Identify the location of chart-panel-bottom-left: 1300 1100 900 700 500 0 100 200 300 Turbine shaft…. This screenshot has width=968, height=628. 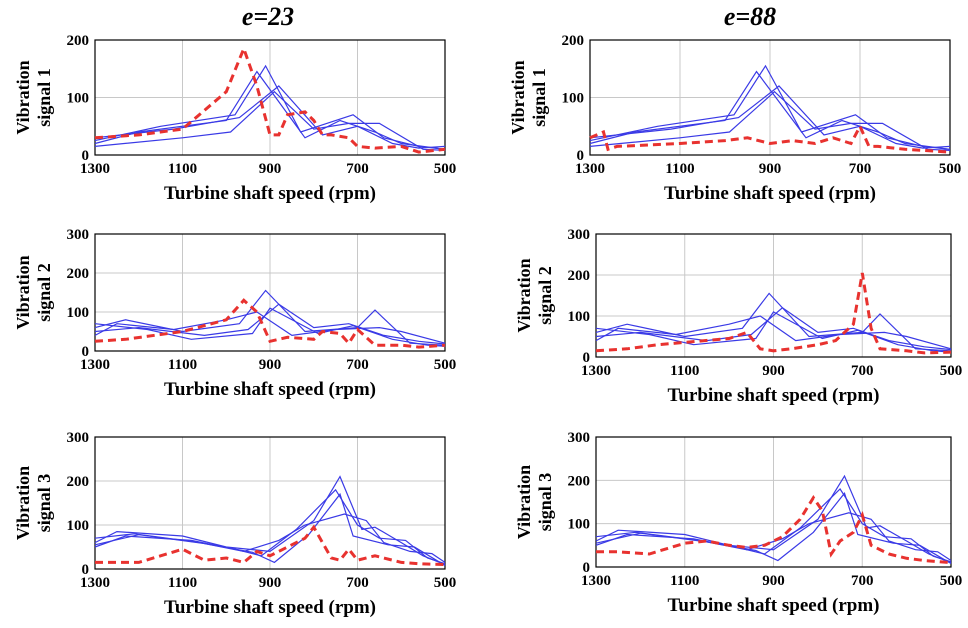
(235, 524).